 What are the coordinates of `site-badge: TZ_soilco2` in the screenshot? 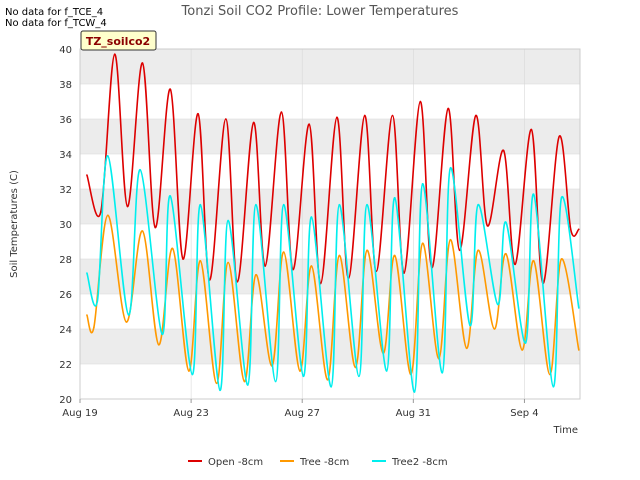 It's located at (118, 40).